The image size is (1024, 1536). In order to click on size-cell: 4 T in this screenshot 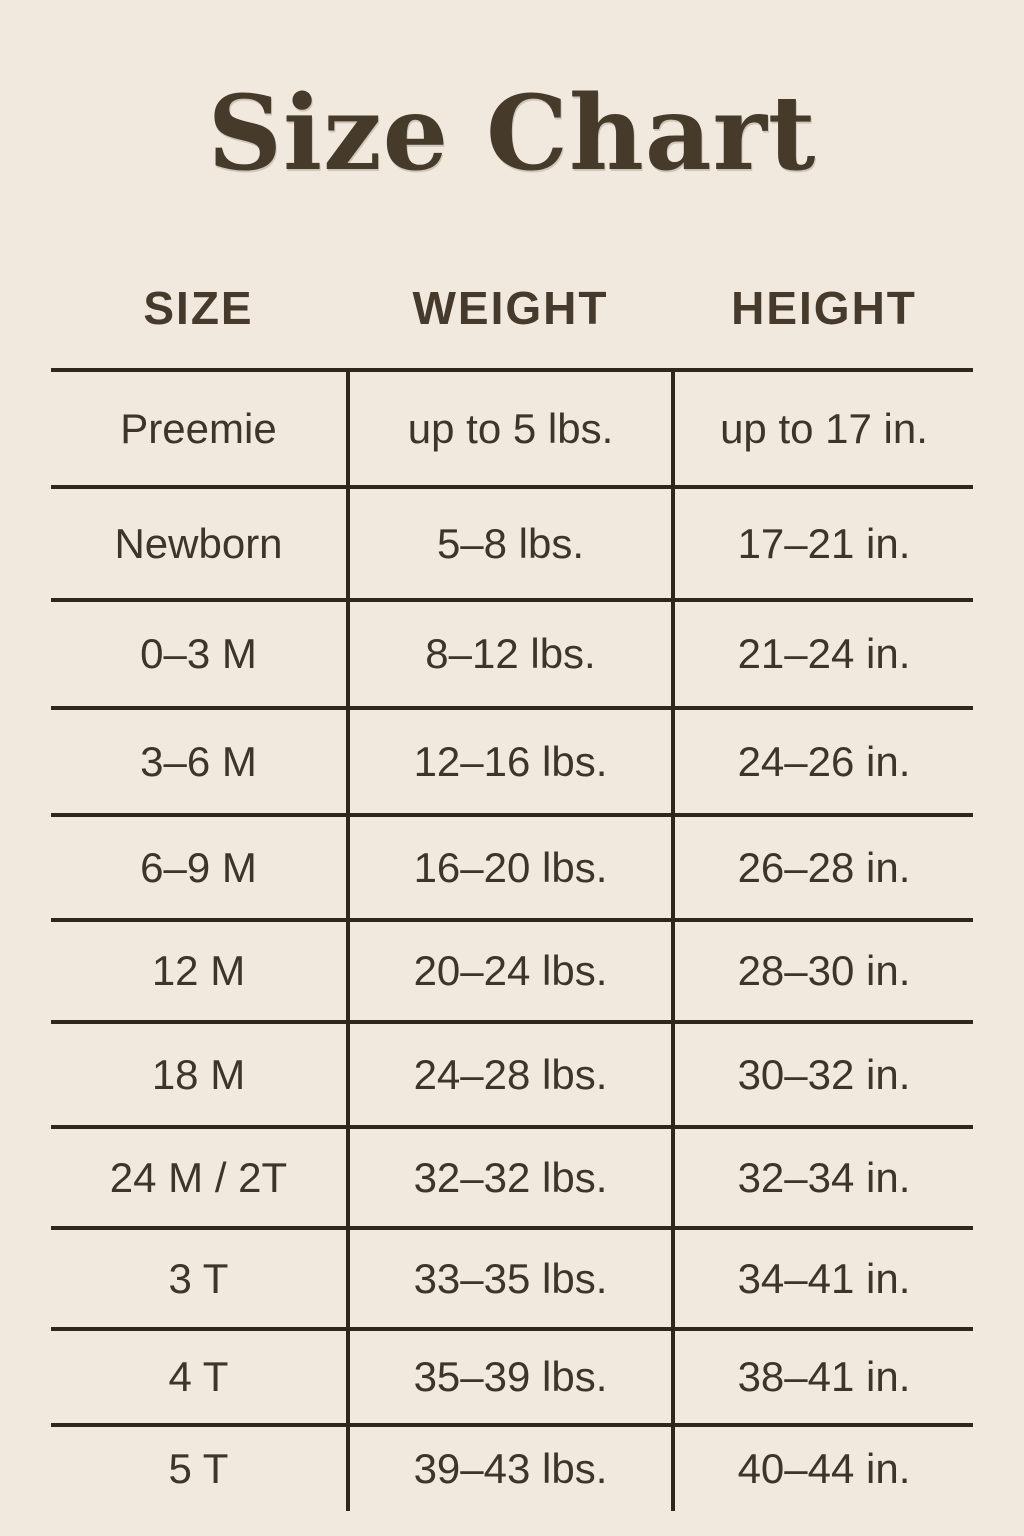, I will do `click(198, 1376)`.